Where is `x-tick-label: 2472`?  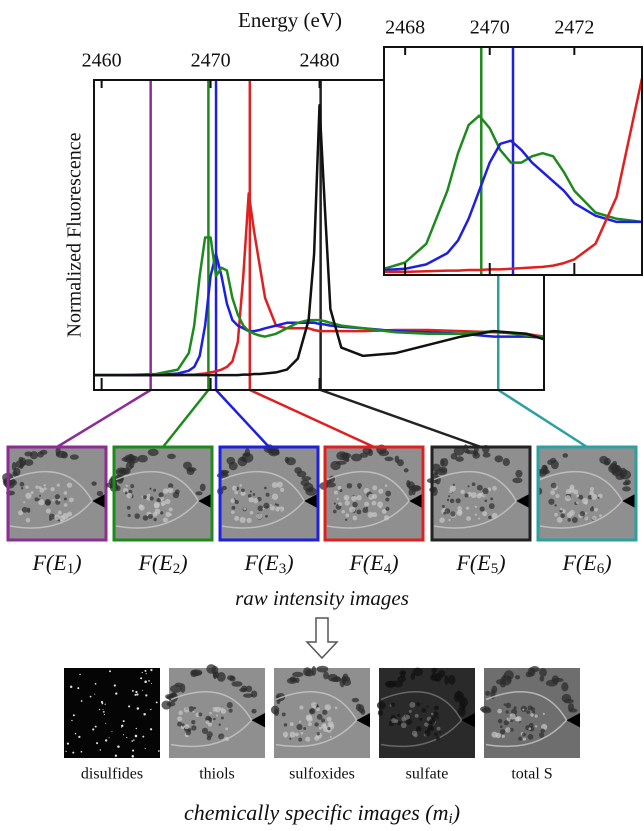 x-tick-label: 2472 is located at coordinates (574, 28).